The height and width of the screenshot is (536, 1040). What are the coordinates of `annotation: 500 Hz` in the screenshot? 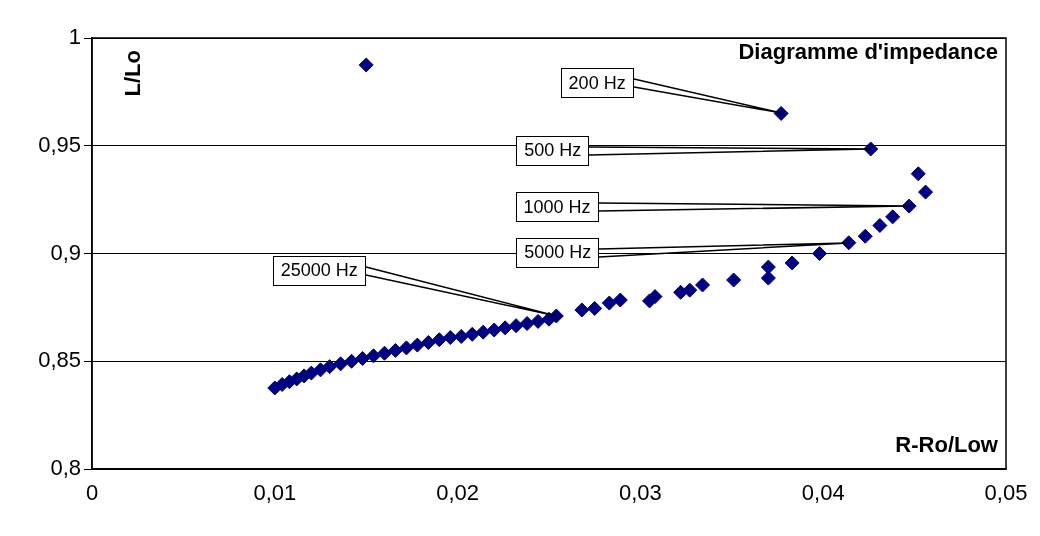 It's located at (553, 151).